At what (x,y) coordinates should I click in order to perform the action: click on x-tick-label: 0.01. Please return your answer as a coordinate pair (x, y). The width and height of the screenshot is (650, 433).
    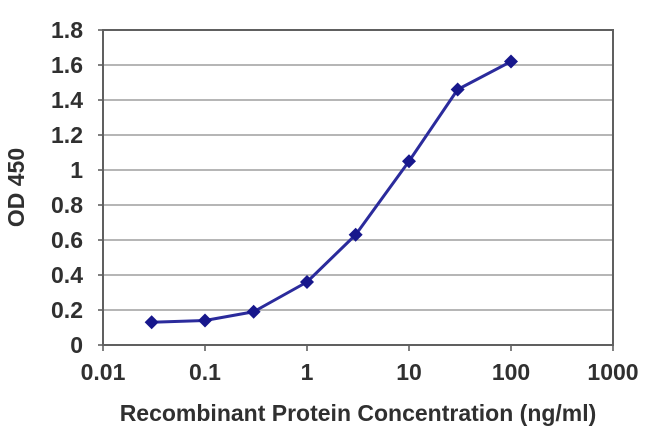
    Looking at the image, I should click on (103, 372).